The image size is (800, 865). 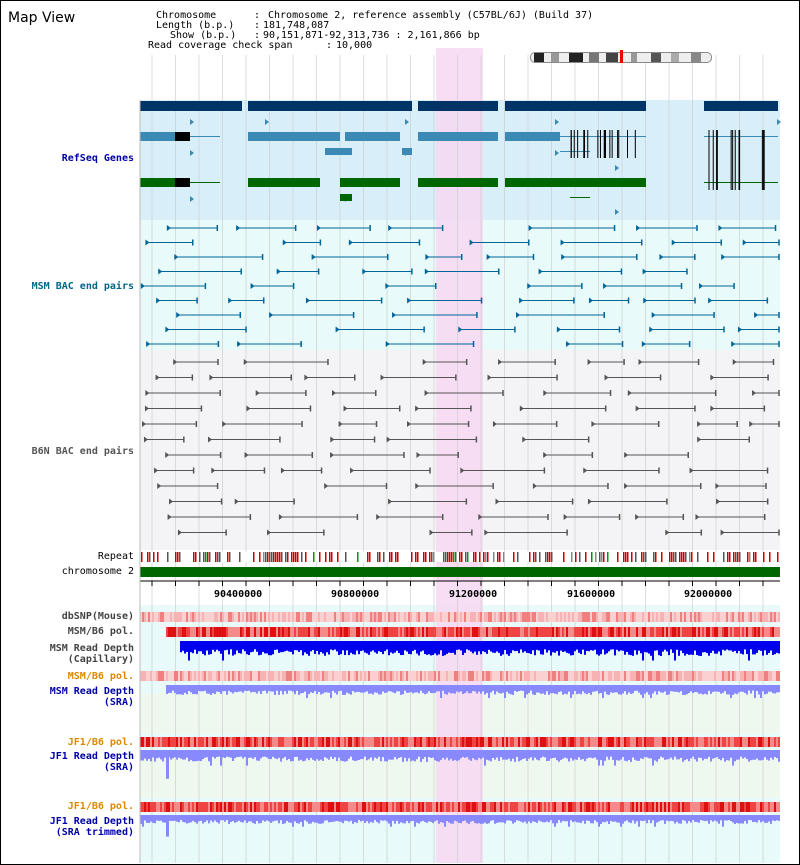 I want to click on show-value: 90,151,871-92,313,736 : 2,161,866 bp, so click(x=371, y=35).